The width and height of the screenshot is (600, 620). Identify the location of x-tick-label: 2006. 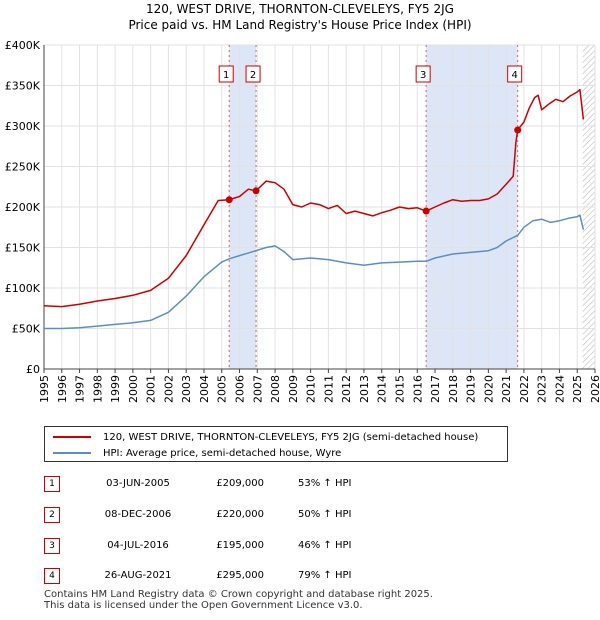
(240, 389).